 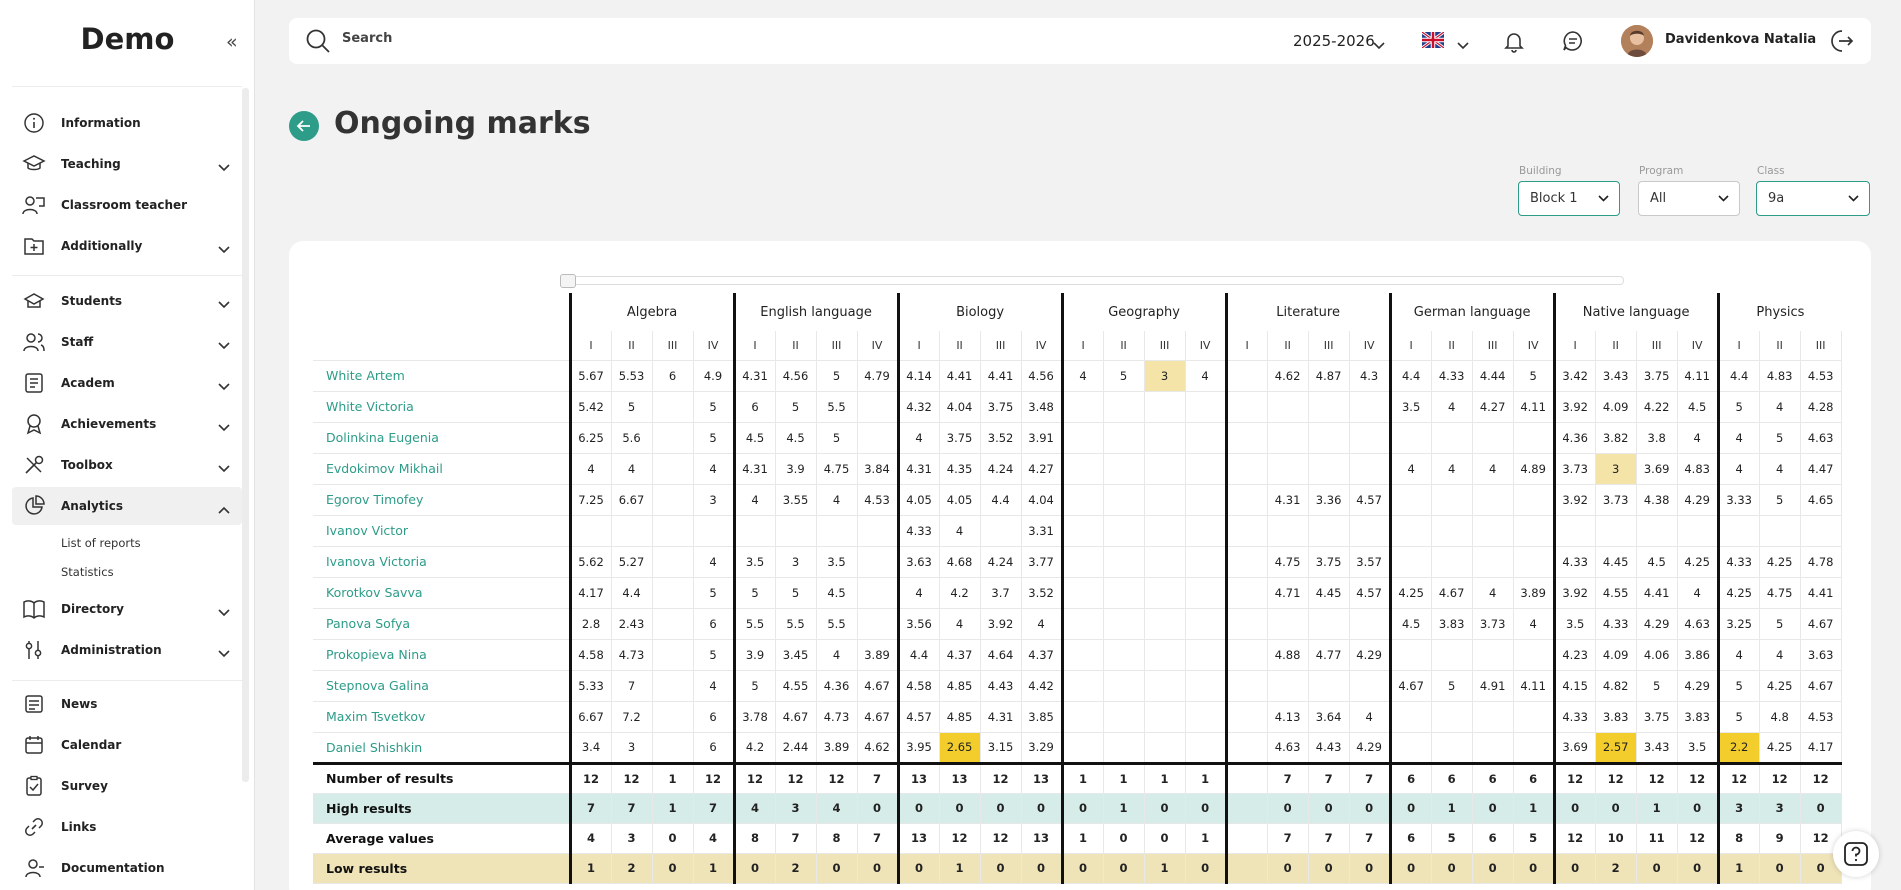 I want to click on uk-flag-icon, so click(x=1433, y=40).